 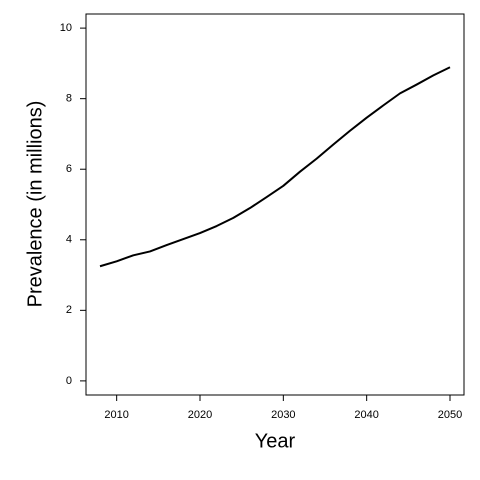 What do you see at coordinates (66, 28) in the screenshot?
I see `y-tick-label: 10` at bounding box center [66, 28].